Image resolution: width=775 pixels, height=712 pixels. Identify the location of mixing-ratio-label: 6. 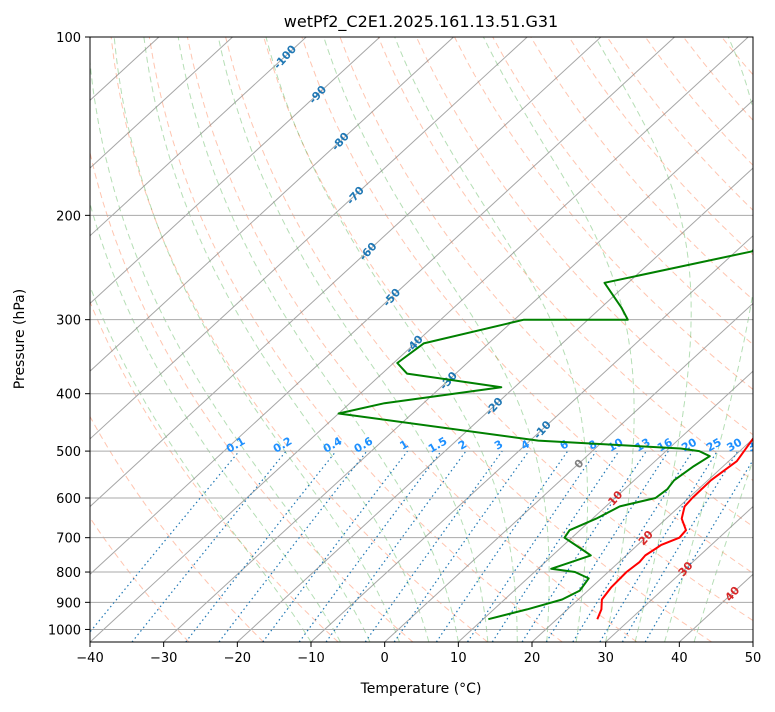
(564, 444).